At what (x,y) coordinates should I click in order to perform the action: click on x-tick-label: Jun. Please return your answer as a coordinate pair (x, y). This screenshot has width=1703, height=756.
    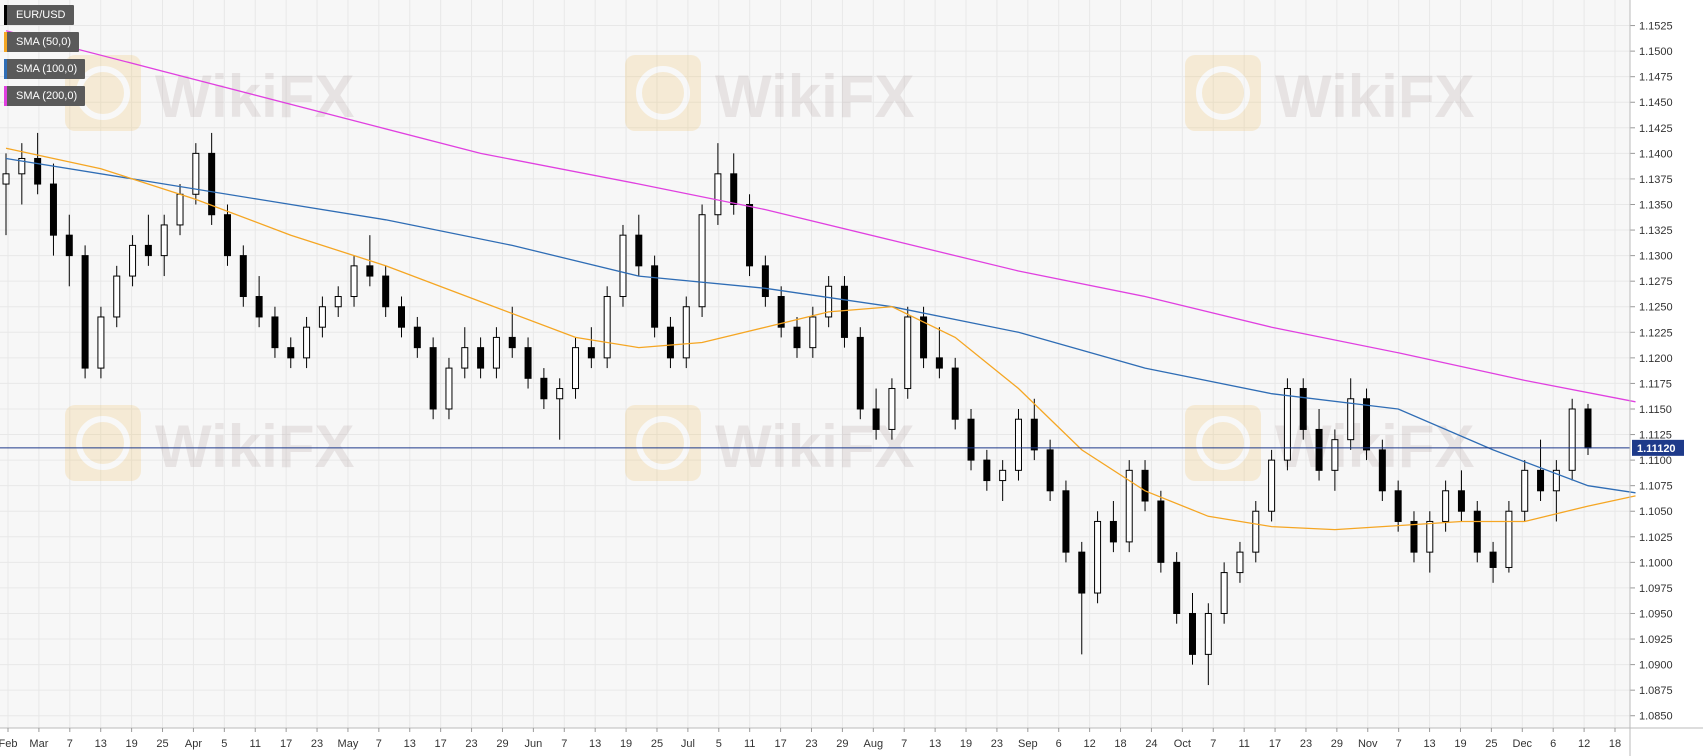
    Looking at the image, I should click on (533, 744).